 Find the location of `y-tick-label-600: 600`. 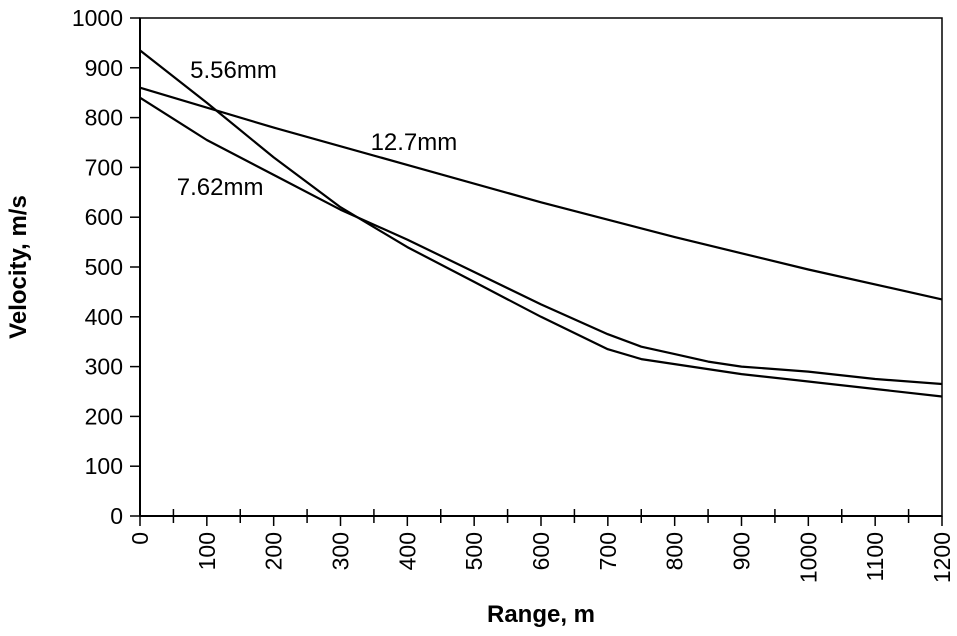

y-tick-label-600: 600 is located at coordinates (104, 217).